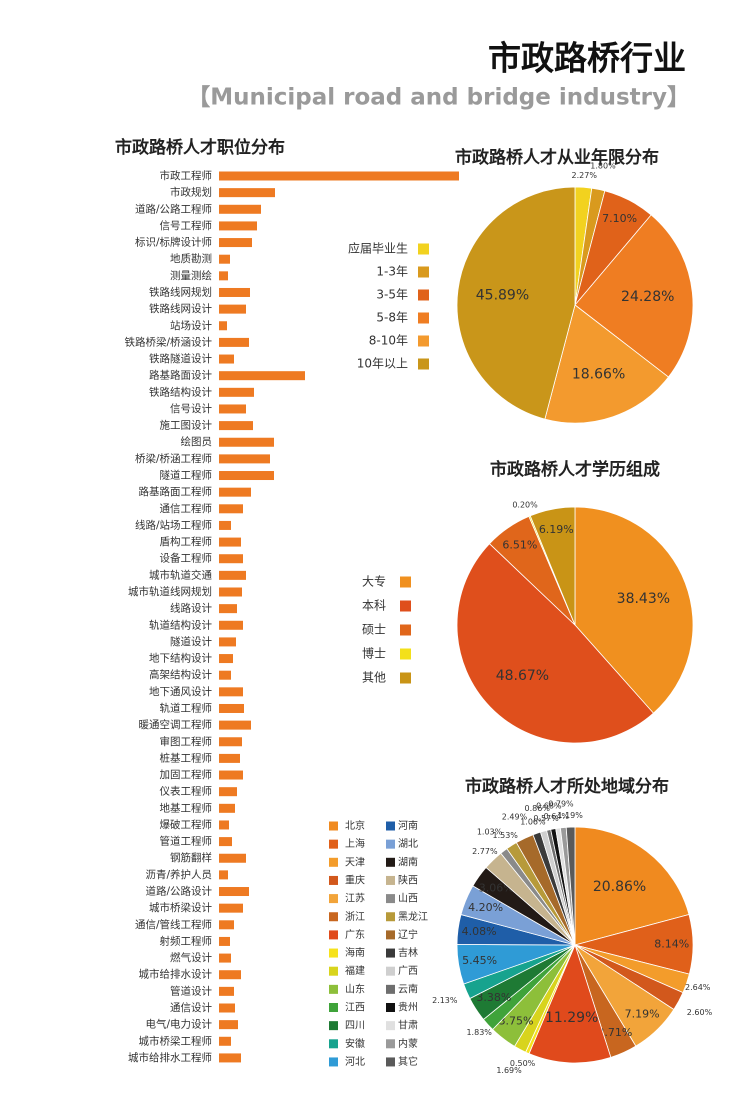 The width and height of the screenshot is (730, 1107). Describe the element at coordinates (180, 691) in the screenshot. I see `bar-label: 地下通风设计` at that location.